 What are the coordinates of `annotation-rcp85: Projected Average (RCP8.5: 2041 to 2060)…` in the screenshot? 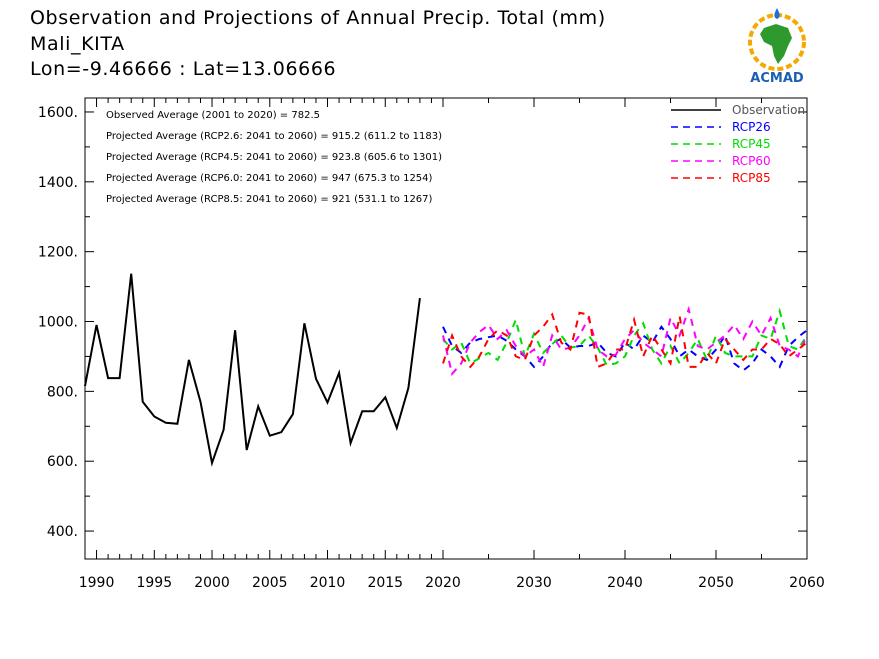 It's located at (269, 199).